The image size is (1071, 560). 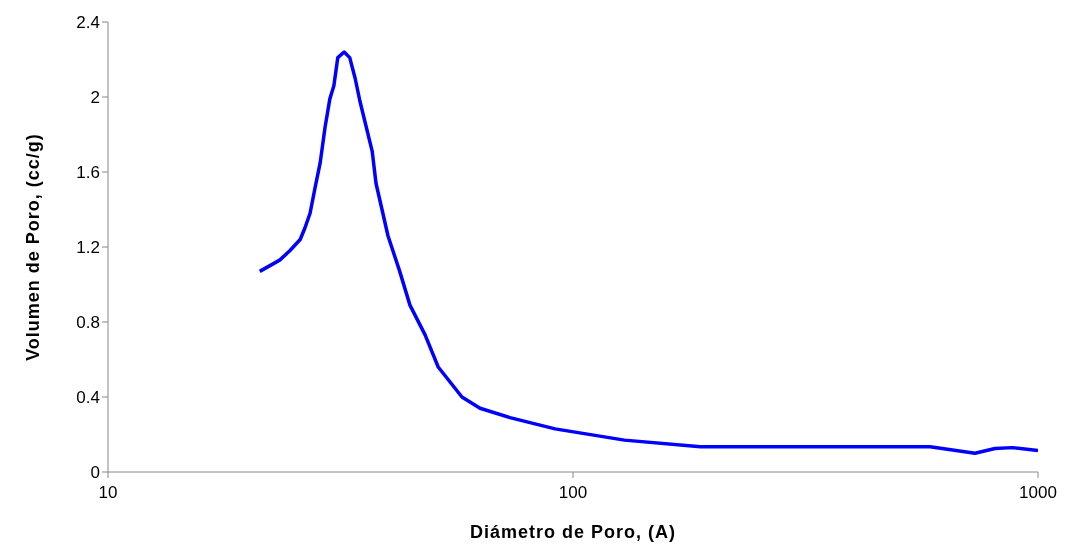 I want to click on y-tick-label: 1.6, so click(x=88, y=173).